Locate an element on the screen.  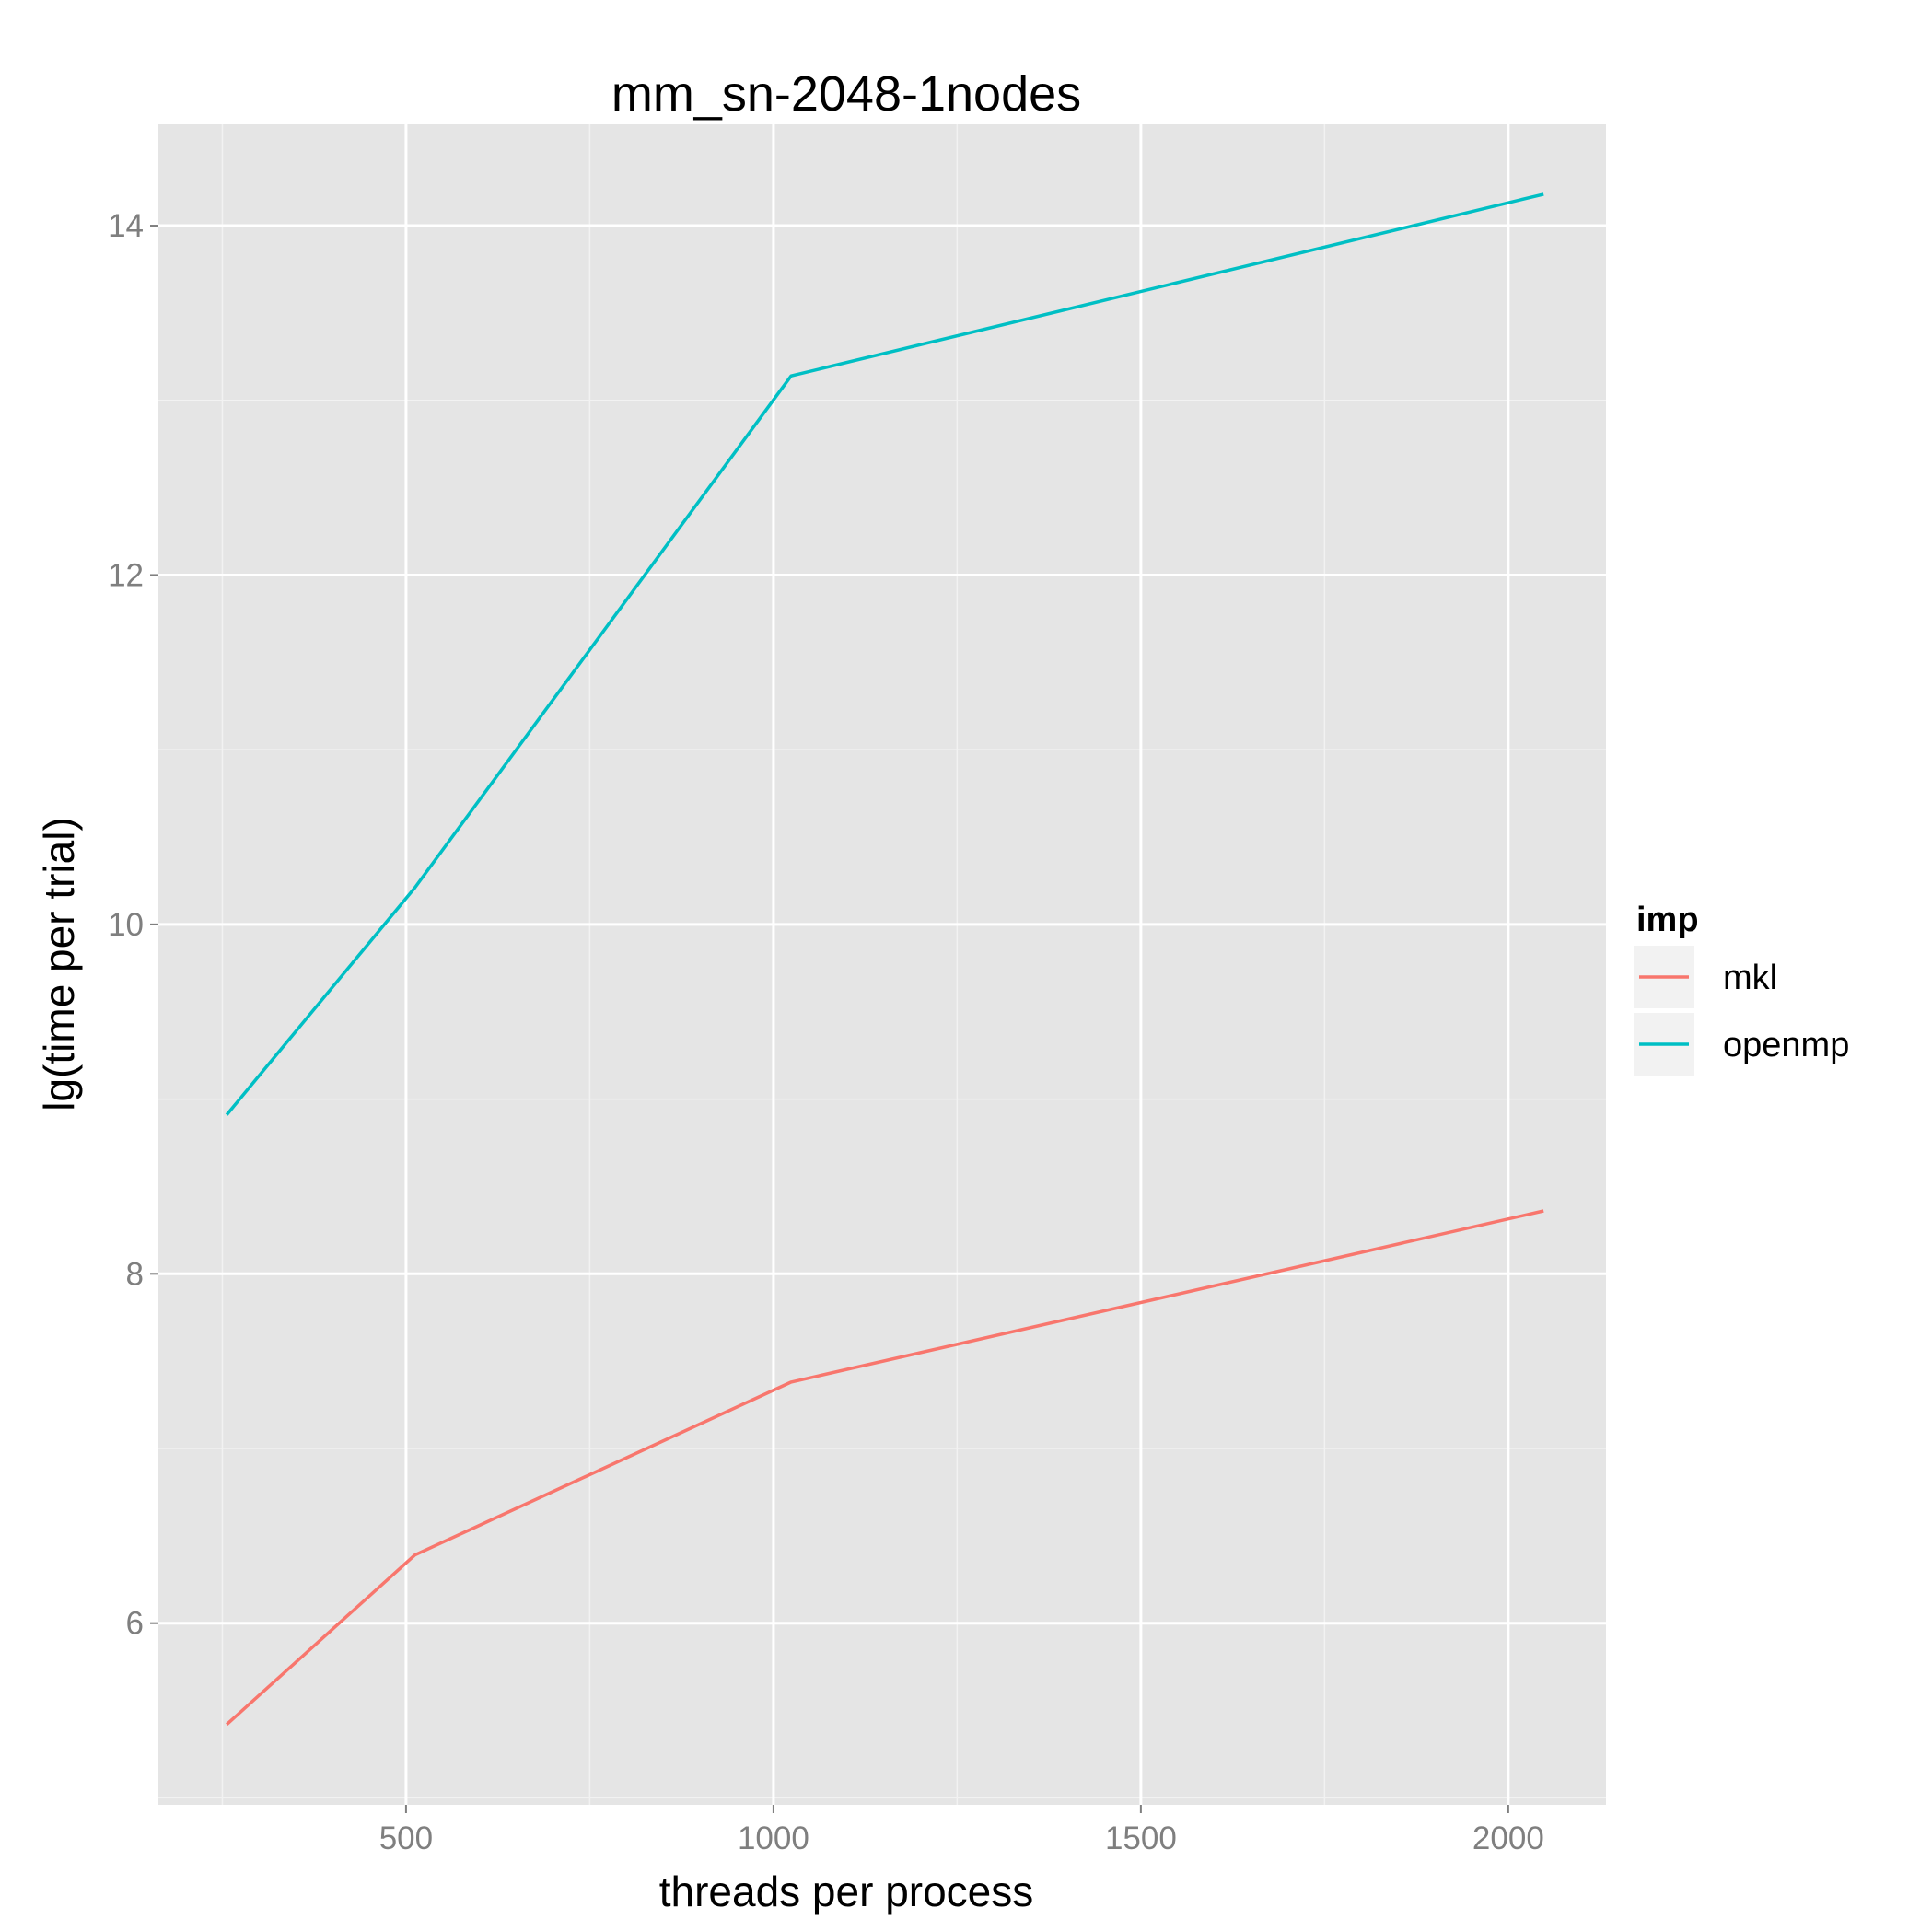
legend: imp mkl openmp is located at coordinates (1741, 988).